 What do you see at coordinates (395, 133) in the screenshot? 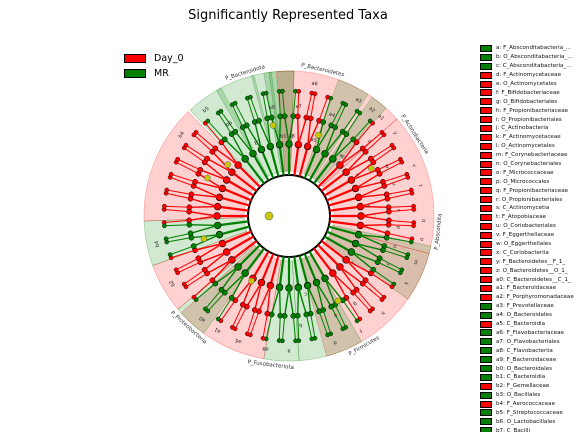
I see `ring-label-16: y` at bounding box center [395, 133].